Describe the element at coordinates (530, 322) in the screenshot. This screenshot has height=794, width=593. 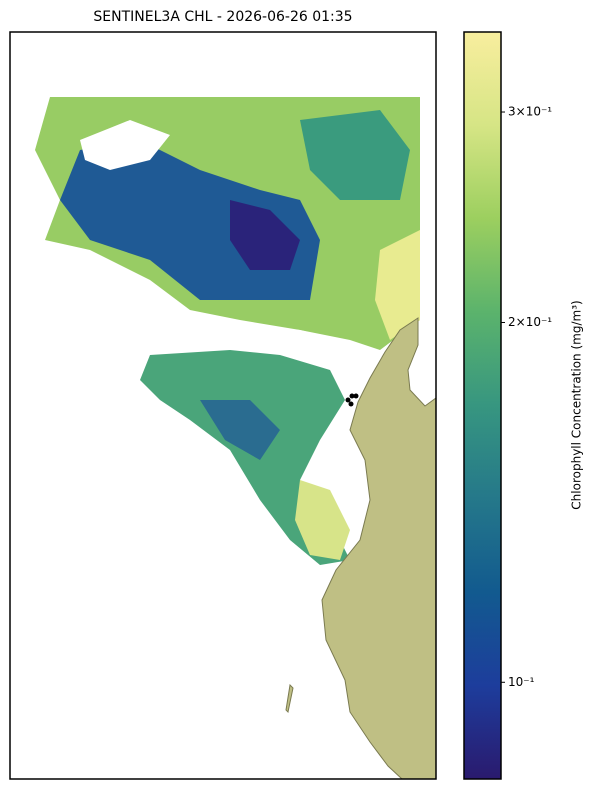
I see `colorbar-tick-label: 2×10⁻¹` at that location.